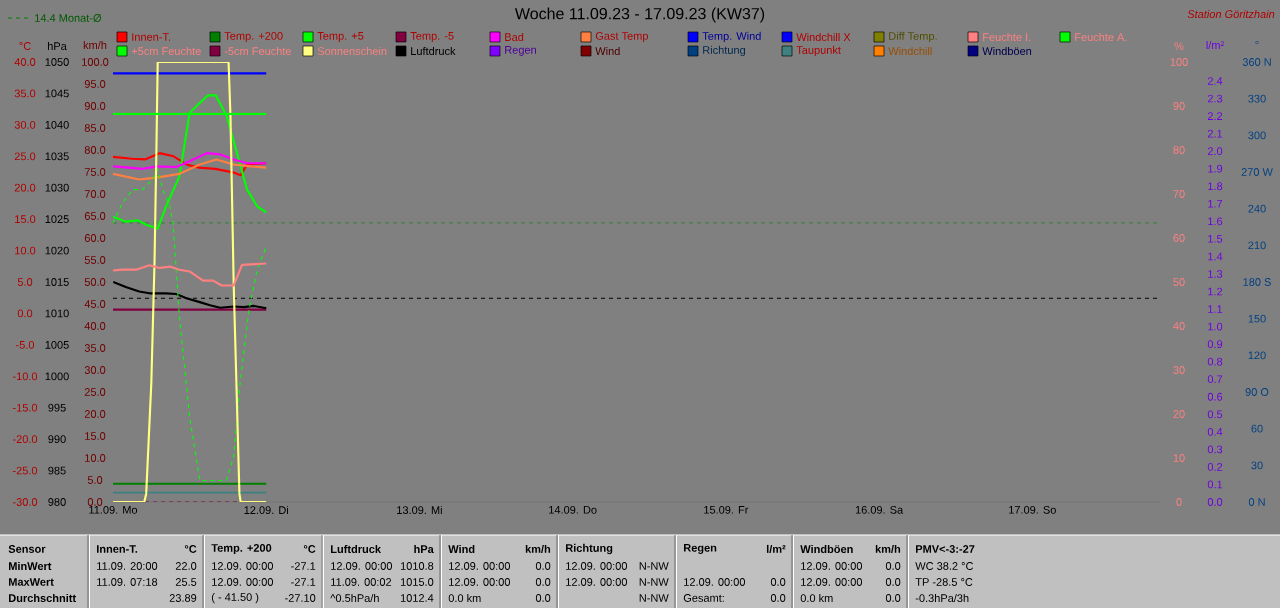 The height and width of the screenshot is (608, 1280). What do you see at coordinates (1179, 326) in the screenshot?
I see `y3-tick-label: 40` at bounding box center [1179, 326].